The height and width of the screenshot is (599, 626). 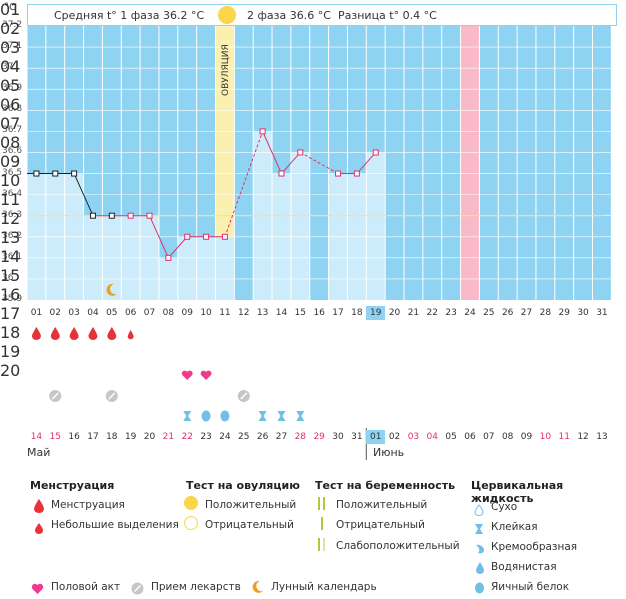 I want to click on calendar-date: 21, so click(x=168, y=437).